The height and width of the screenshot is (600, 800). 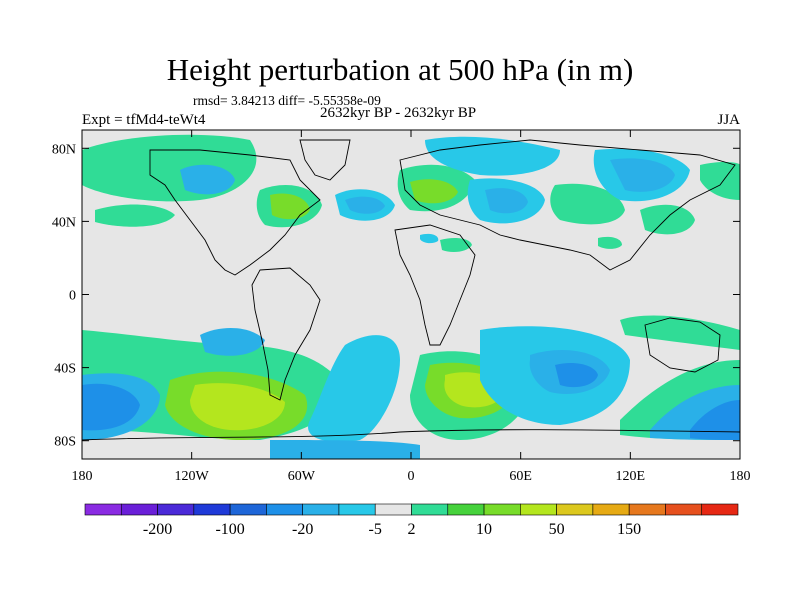 I want to click on season-label: JJA, so click(x=728, y=120).